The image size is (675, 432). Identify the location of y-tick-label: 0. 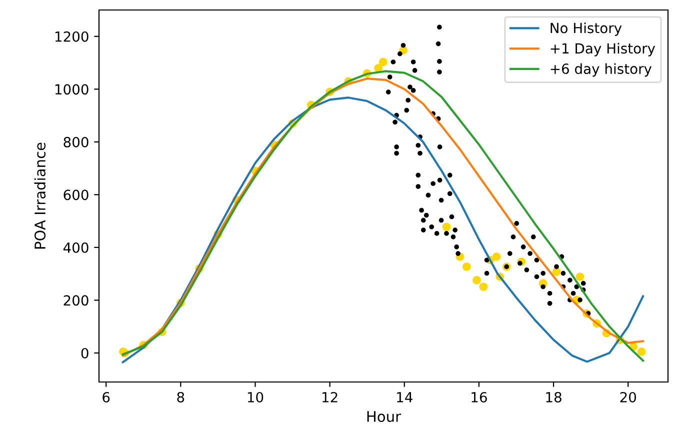
(84, 353).